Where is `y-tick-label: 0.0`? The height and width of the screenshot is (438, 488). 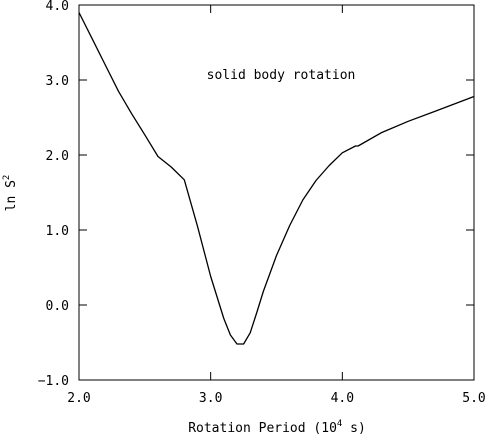
y-tick-label: 0.0 is located at coordinates (57, 306).